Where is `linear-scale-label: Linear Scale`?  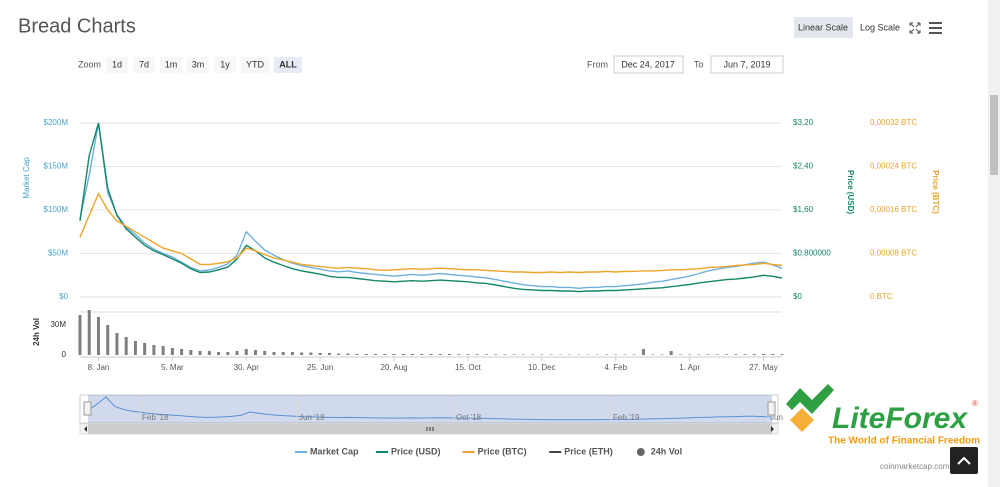 linear-scale-label: Linear Scale is located at coordinates (823, 27).